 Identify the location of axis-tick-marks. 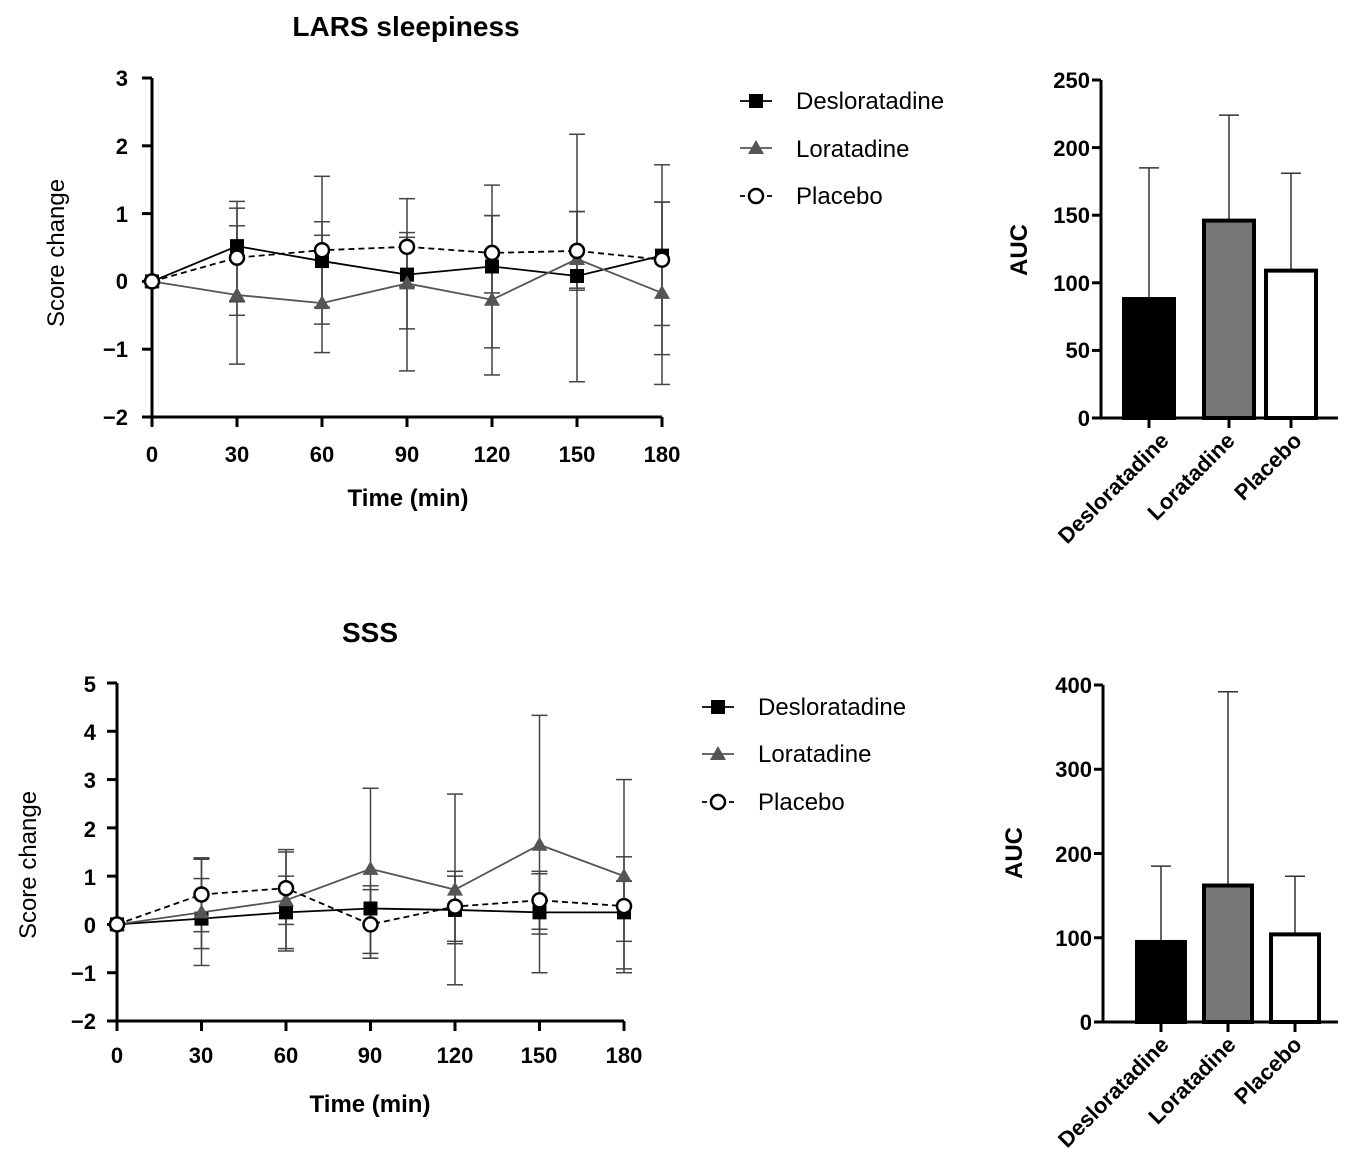
(366, 856).